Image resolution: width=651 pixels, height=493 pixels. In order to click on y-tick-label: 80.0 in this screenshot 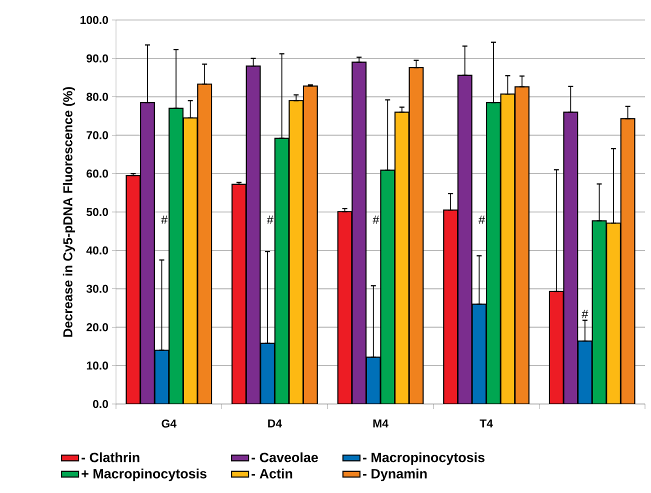, I will do `click(97, 96)`.